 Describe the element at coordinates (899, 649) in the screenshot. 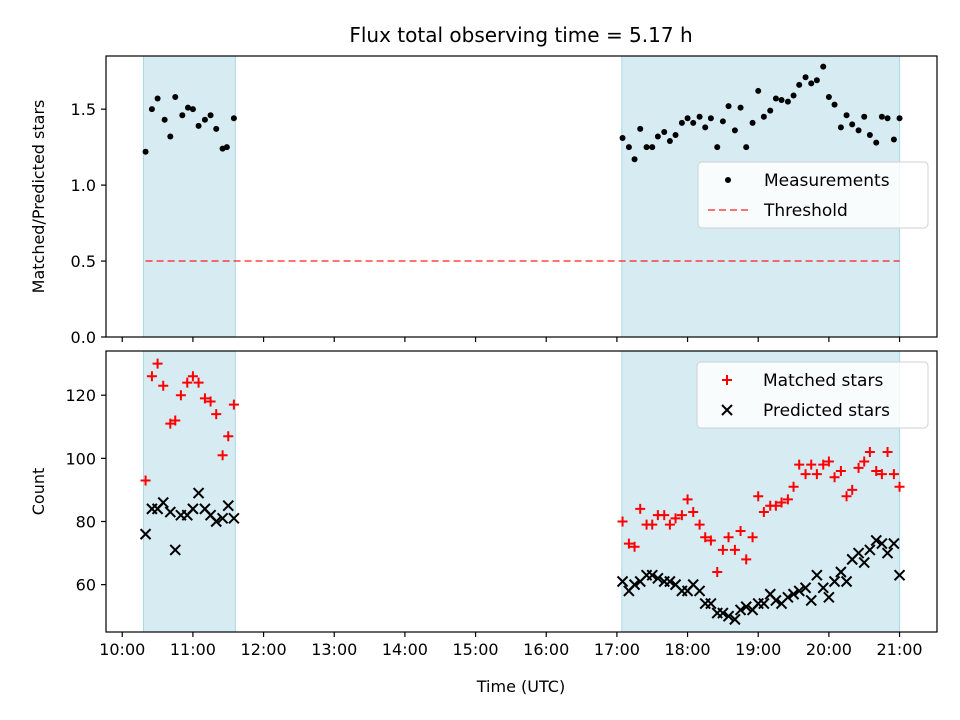

I see `x-tick-label: 21:00` at that location.